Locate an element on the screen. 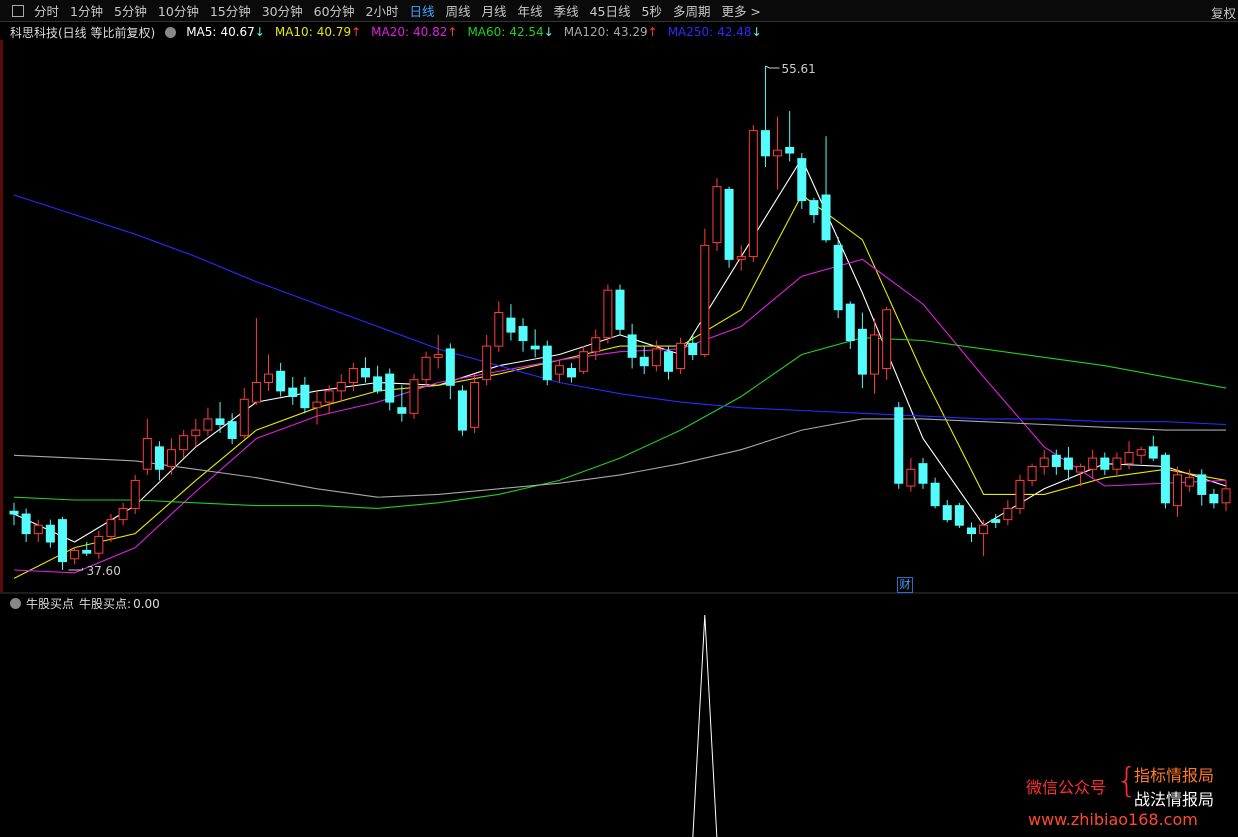  layout-icon is located at coordinates (18, 10).